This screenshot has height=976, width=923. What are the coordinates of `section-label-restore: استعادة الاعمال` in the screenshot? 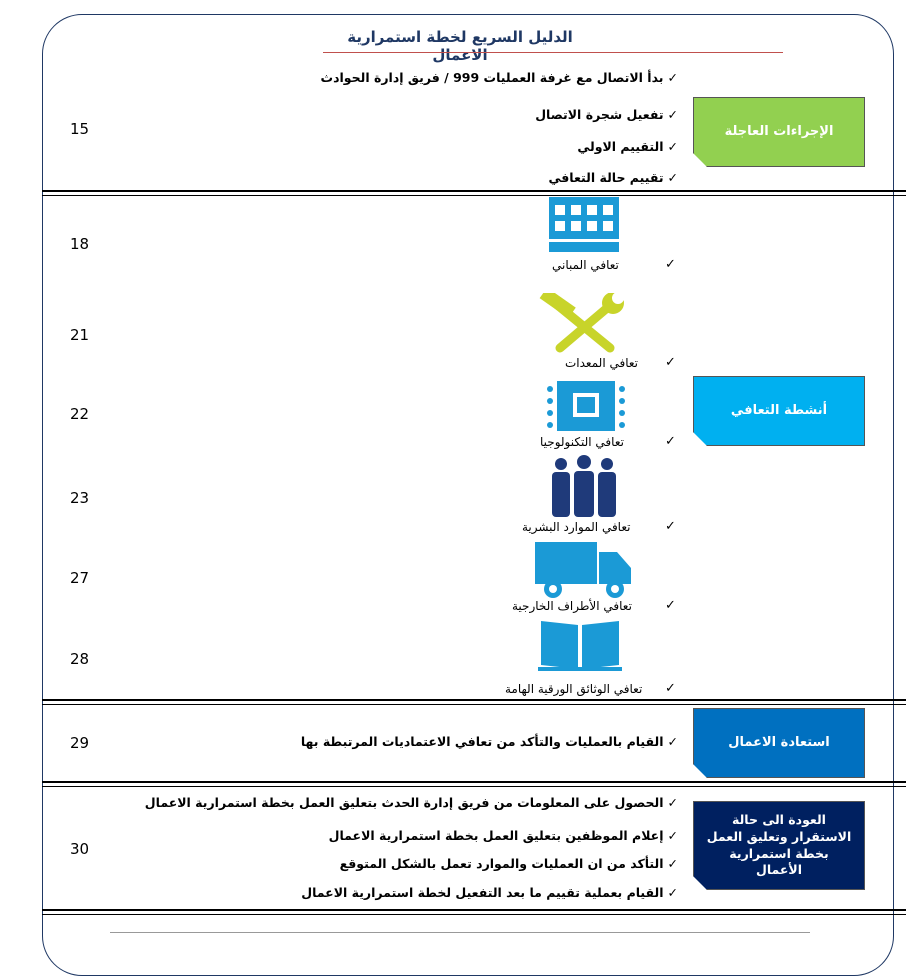 It's located at (779, 743).